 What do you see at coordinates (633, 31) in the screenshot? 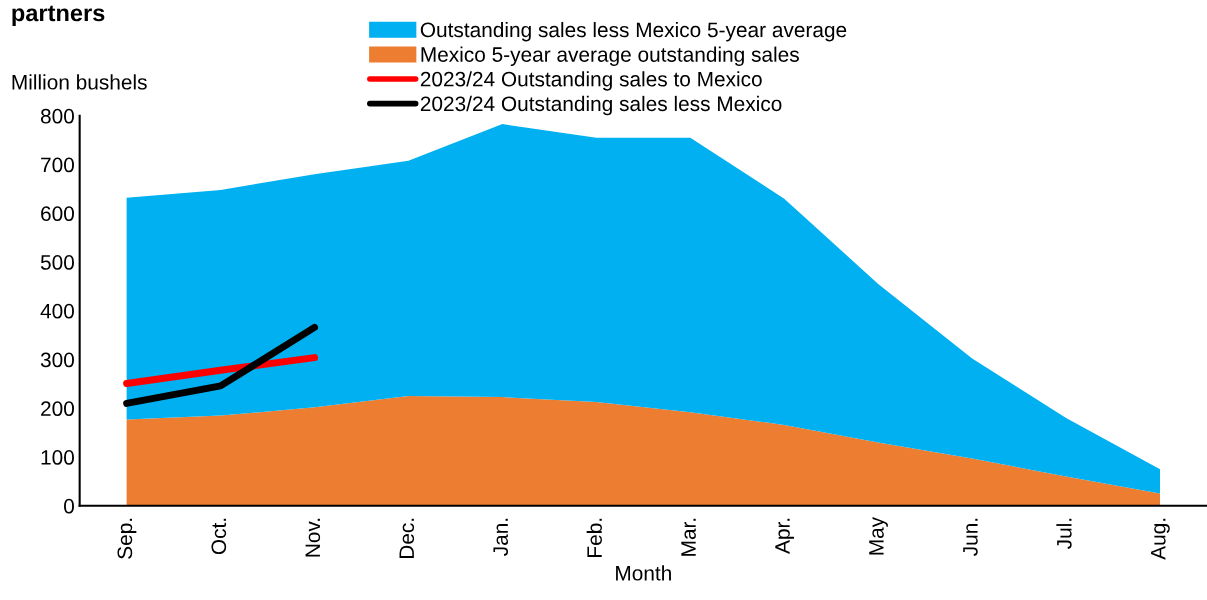
I see `legend-label: Outstanding sales less Mexico 5-year average` at bounding box center [633, 31].